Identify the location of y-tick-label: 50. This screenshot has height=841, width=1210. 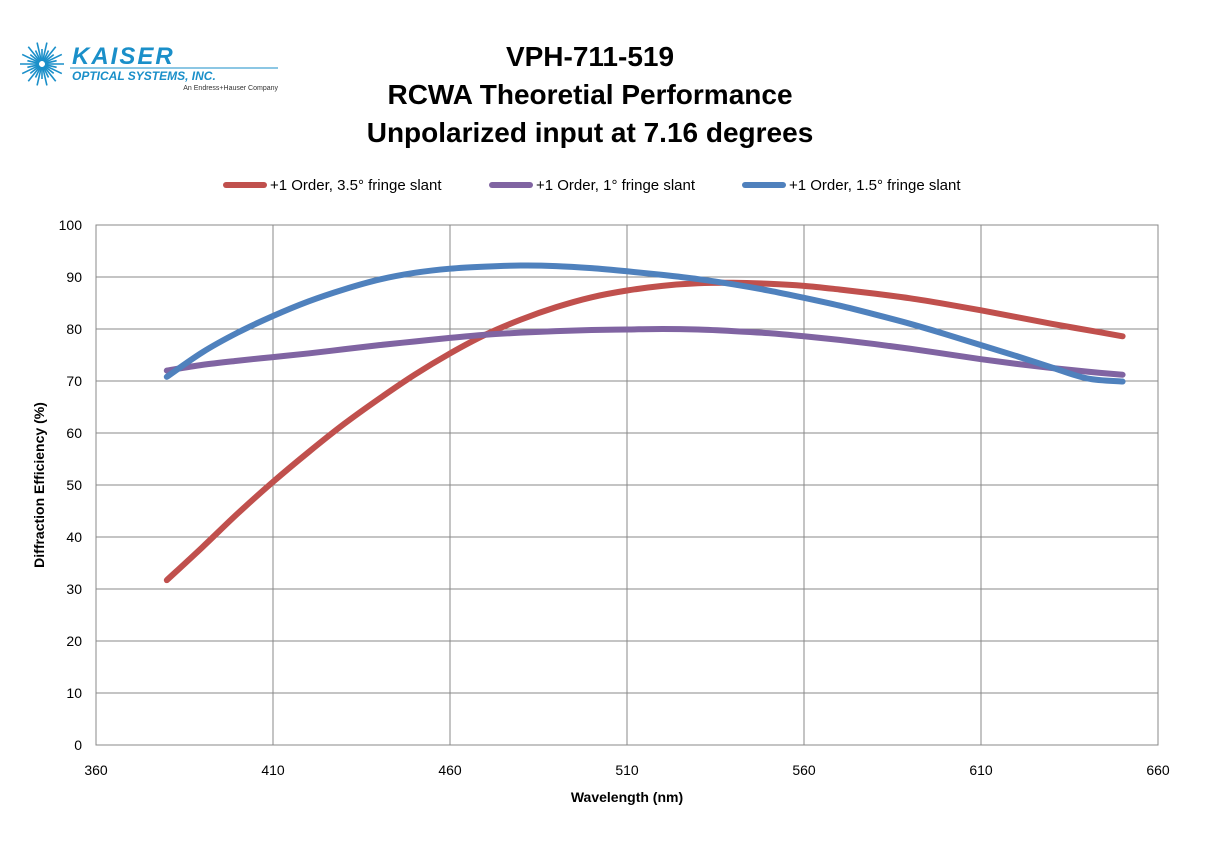
(74, 485).